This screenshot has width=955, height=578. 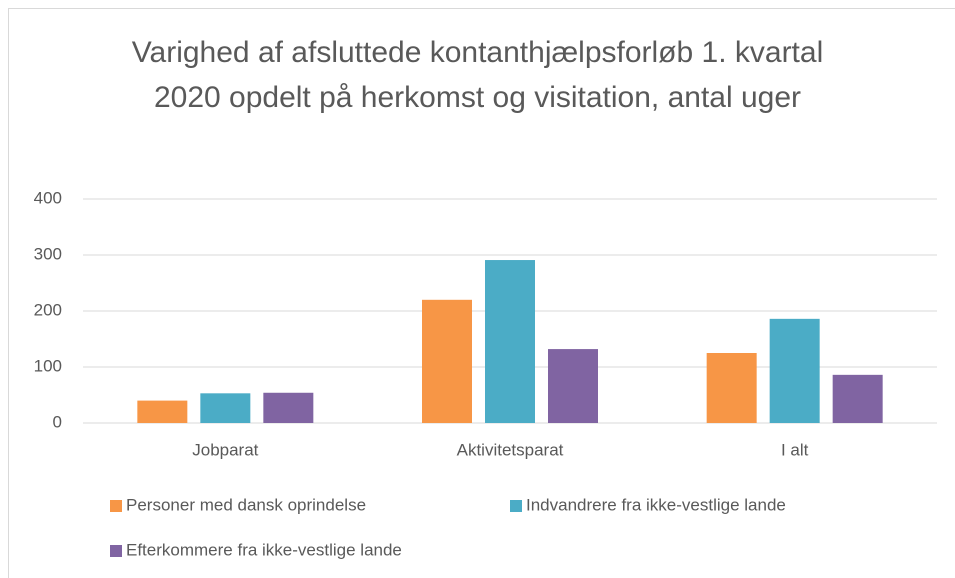 What do you see at coordinates (510, 449) in the screenshot?
I see `x-tick-label: Aktivitetsparat` at bounding box center [510, 449].